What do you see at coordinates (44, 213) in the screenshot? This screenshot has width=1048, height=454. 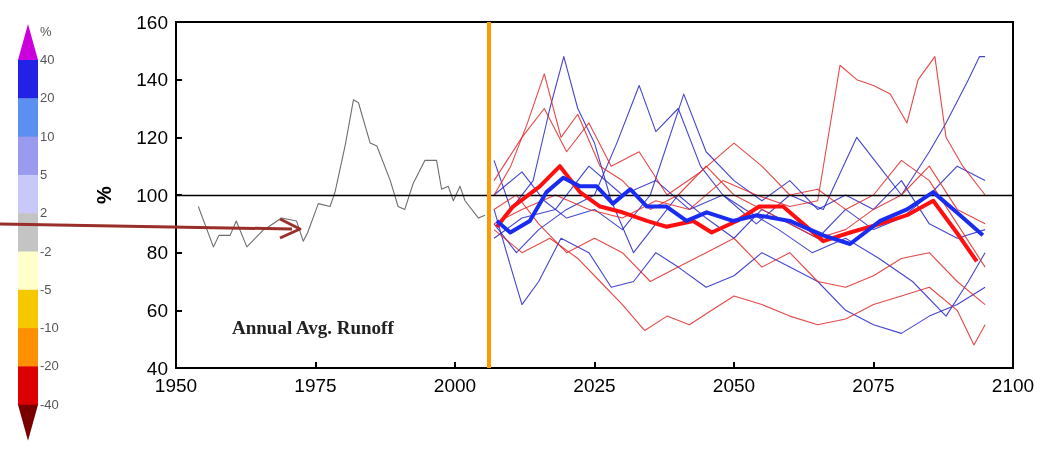 I see `text: 2` at bounding box center [44, 213].